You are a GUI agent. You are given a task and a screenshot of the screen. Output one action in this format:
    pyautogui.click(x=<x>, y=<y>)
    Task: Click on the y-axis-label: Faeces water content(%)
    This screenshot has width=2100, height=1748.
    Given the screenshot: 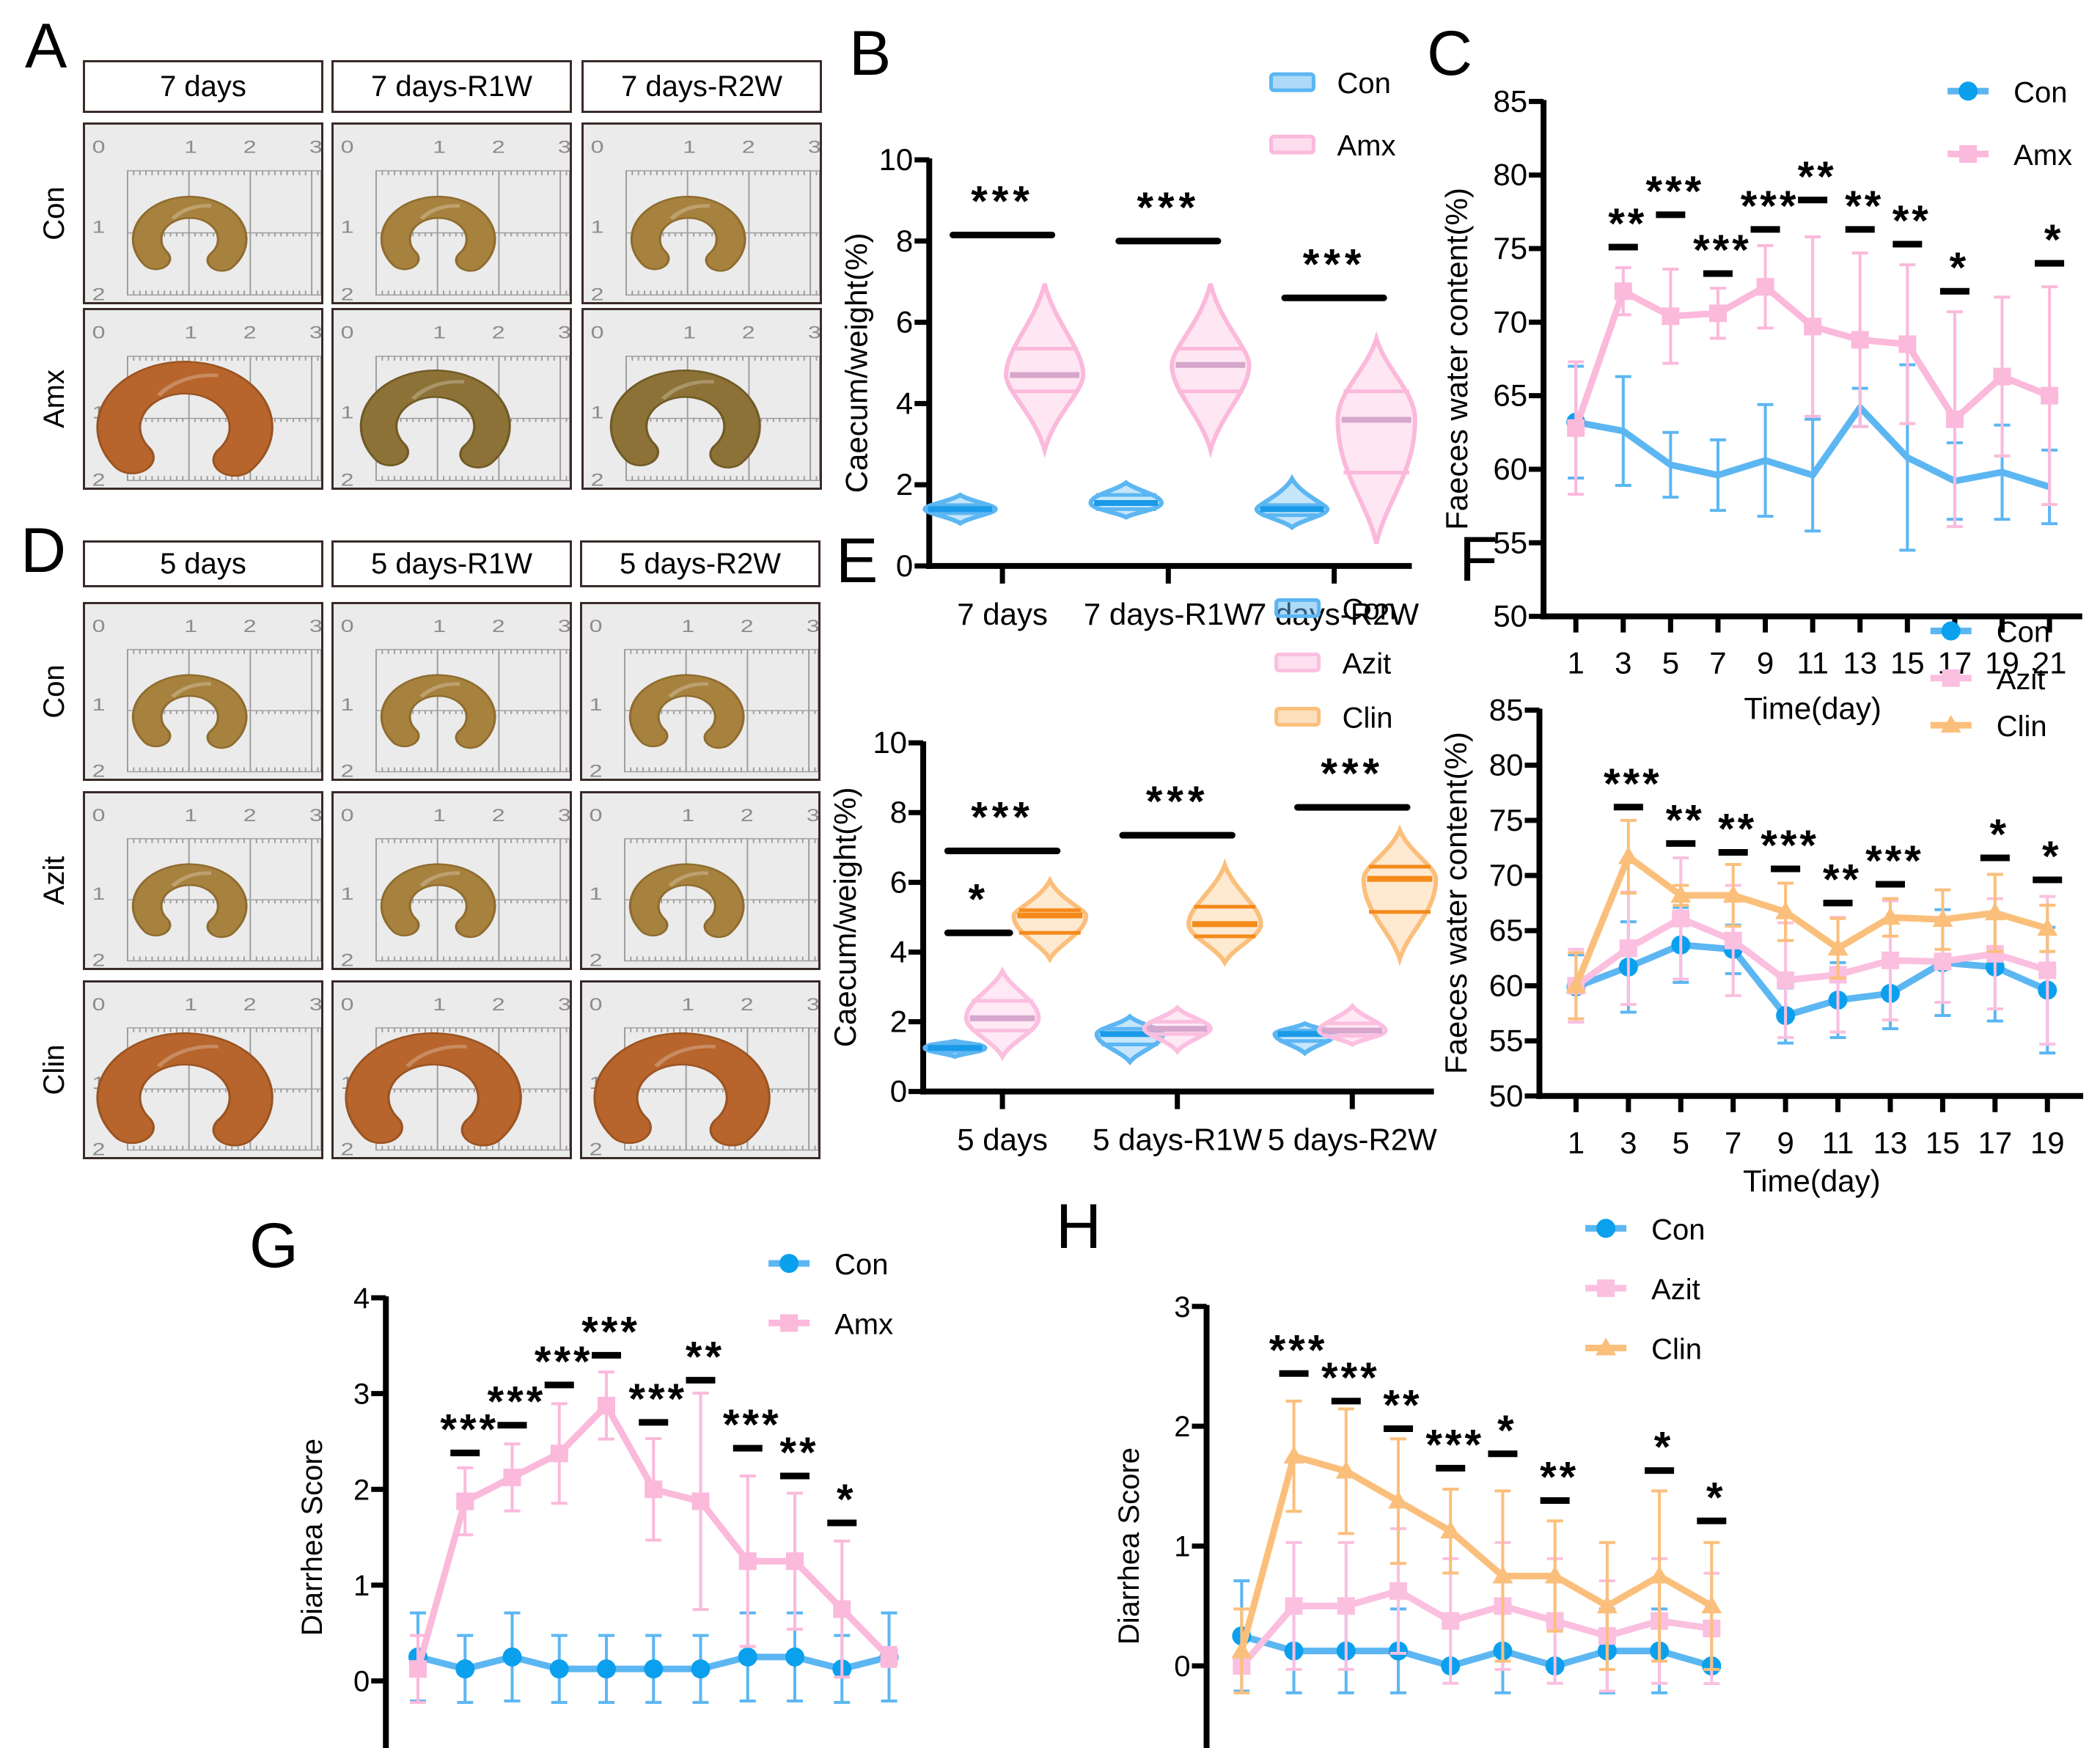 What is the action you would take?
    pyautogui.click(x=1456, y=903)
    